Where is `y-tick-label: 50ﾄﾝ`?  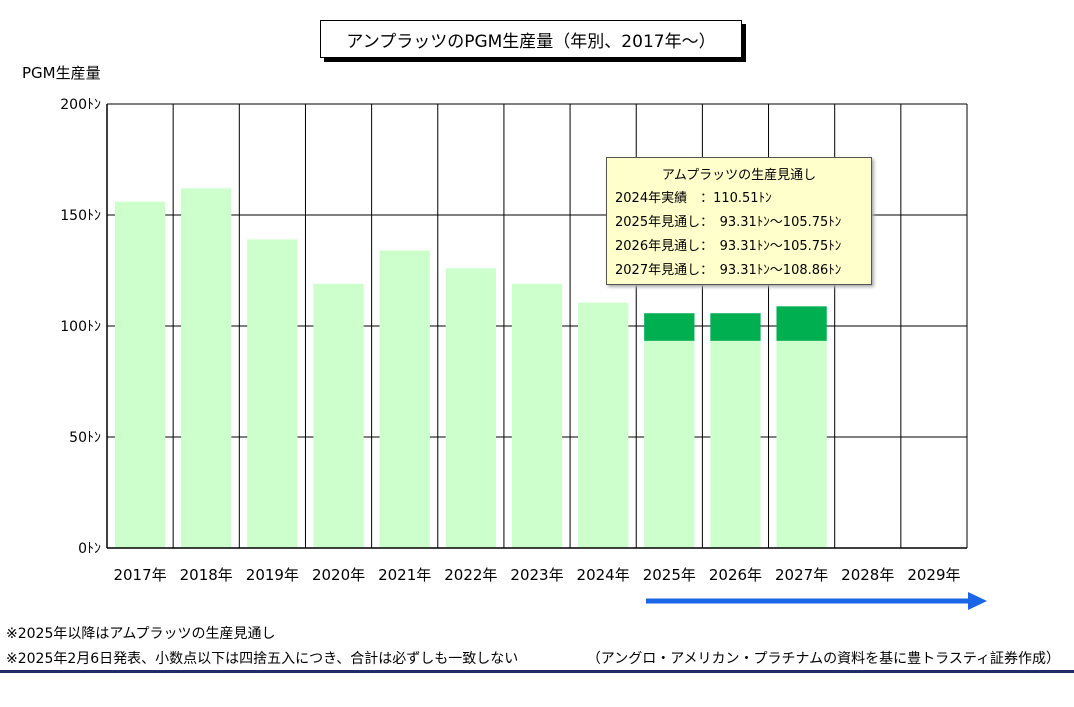
y-tick-label: 50ﾄﾝ is located at coordinates (85, 438).